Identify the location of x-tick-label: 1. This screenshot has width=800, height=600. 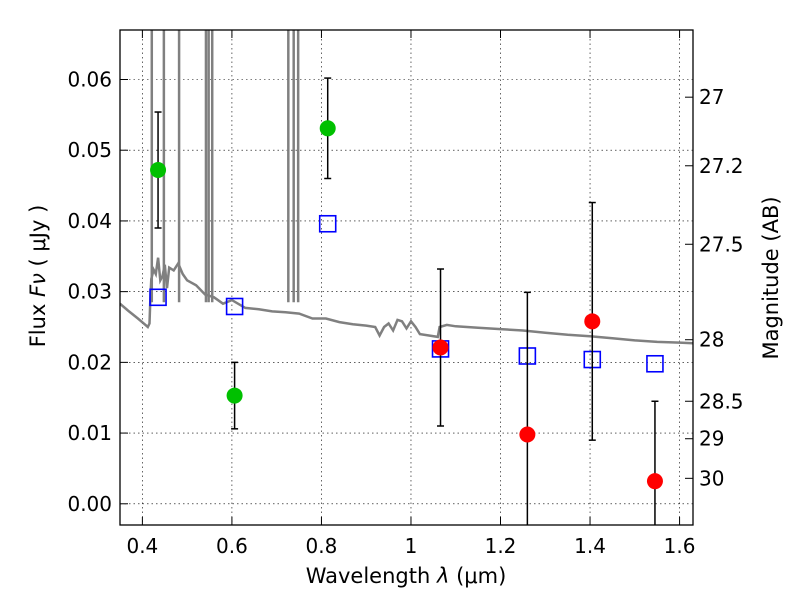
(411, 546).